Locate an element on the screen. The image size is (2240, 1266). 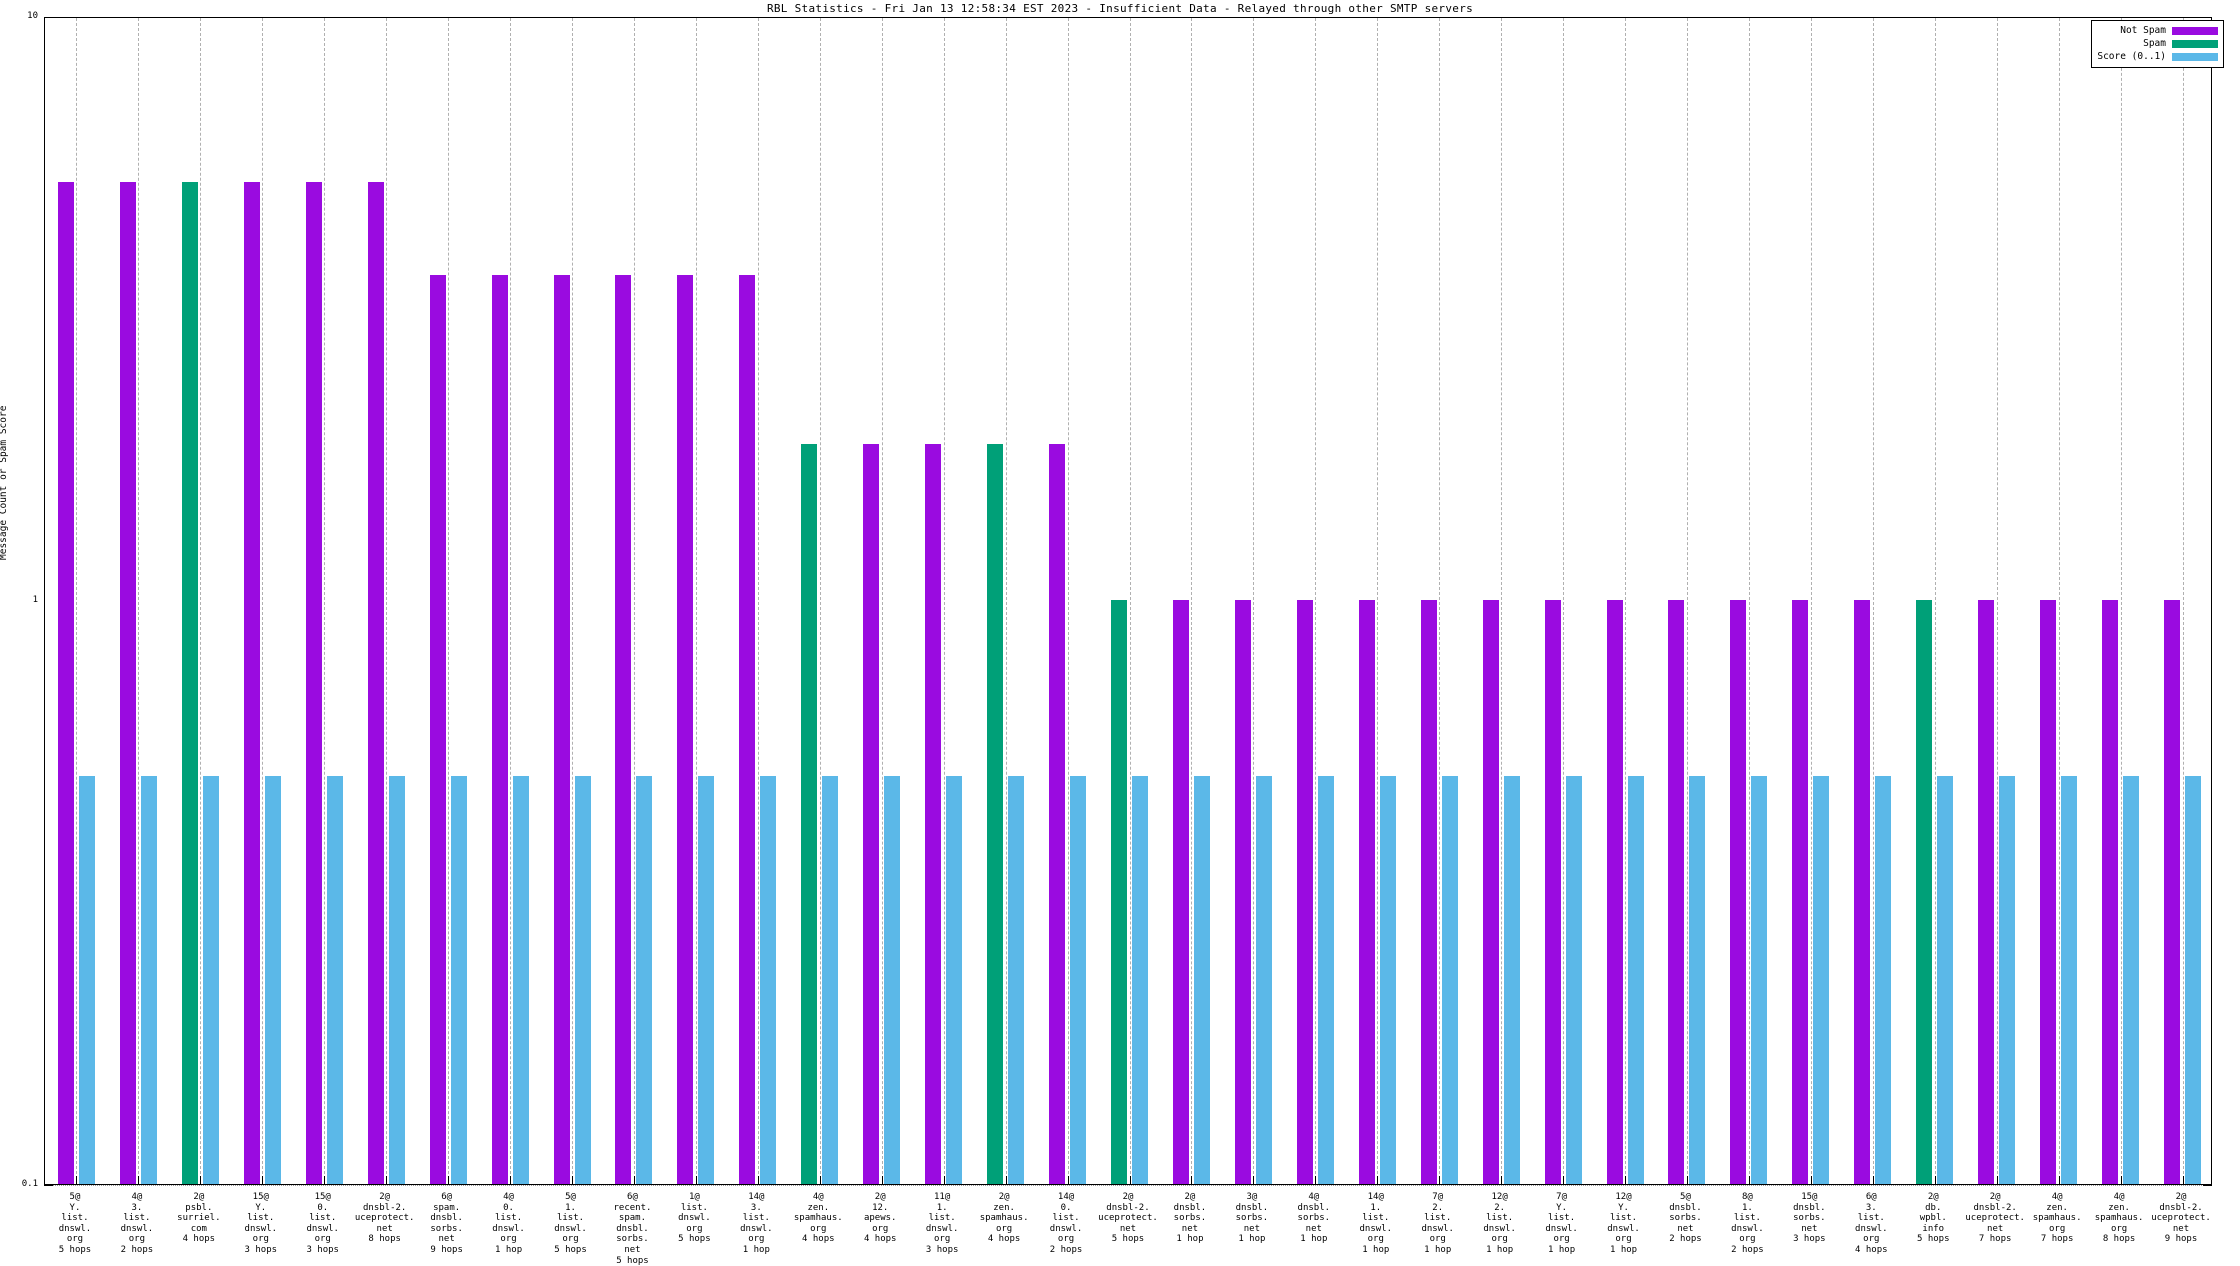
x-axis-label: 15@ Y. list. dnswl. org 3 hops is located at coordinates (261, 1224).